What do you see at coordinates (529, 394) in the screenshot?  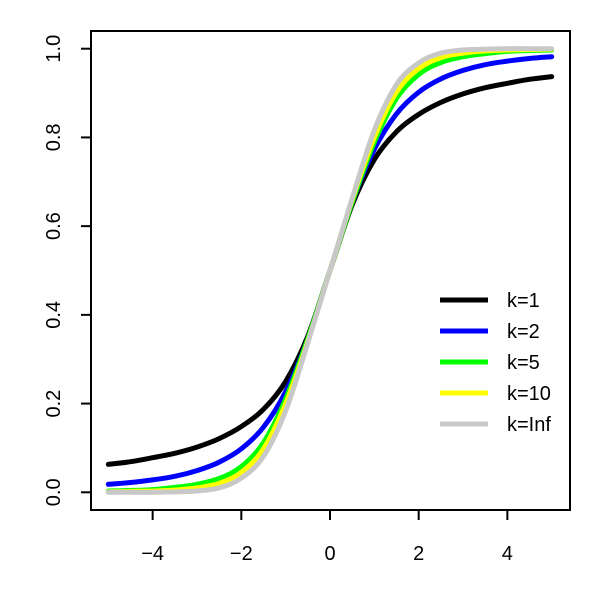 I see `legend-label: k=10` at bounding box center [529, 394].